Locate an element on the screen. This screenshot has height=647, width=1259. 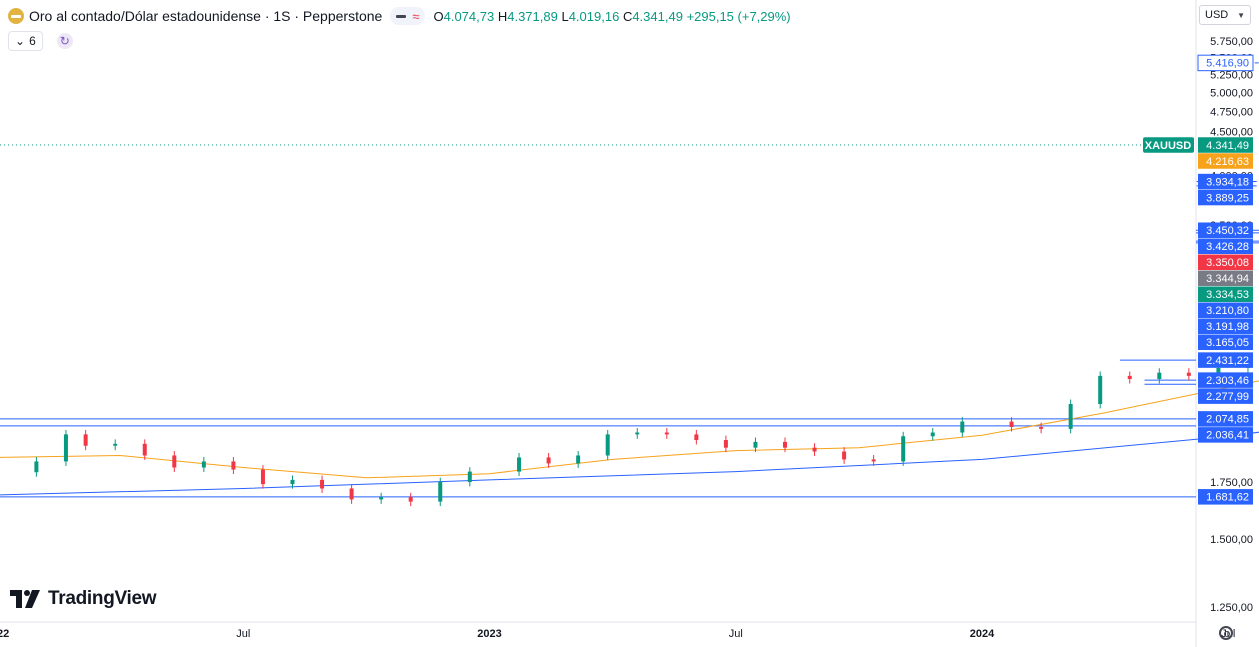
logo-text: TradingView is located at coordinates (102, 598).